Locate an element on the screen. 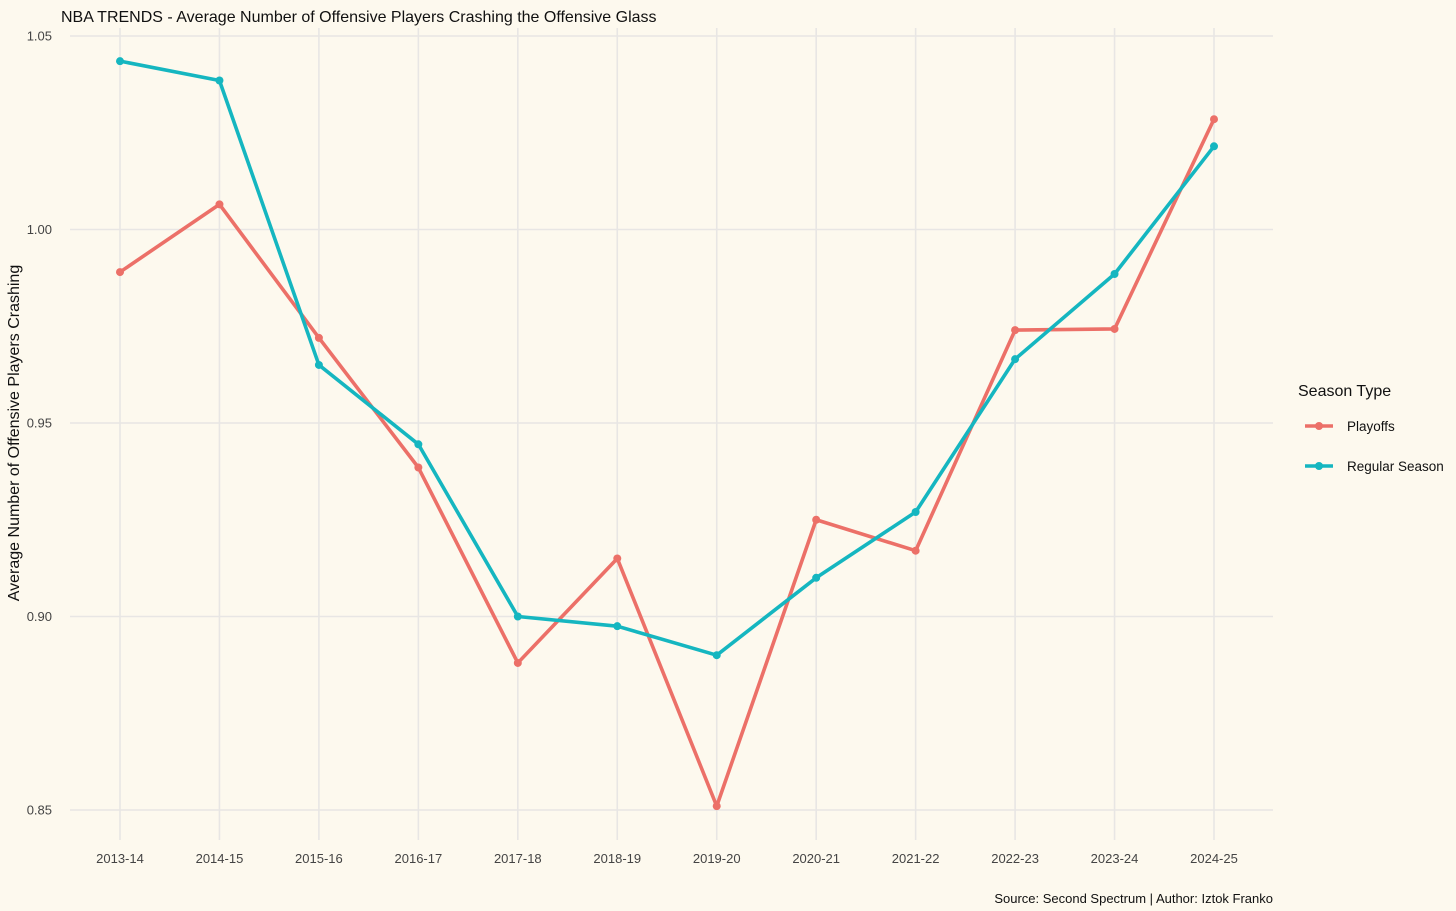  y-tick-label: 0.85 is located at coordinates (39, 810).